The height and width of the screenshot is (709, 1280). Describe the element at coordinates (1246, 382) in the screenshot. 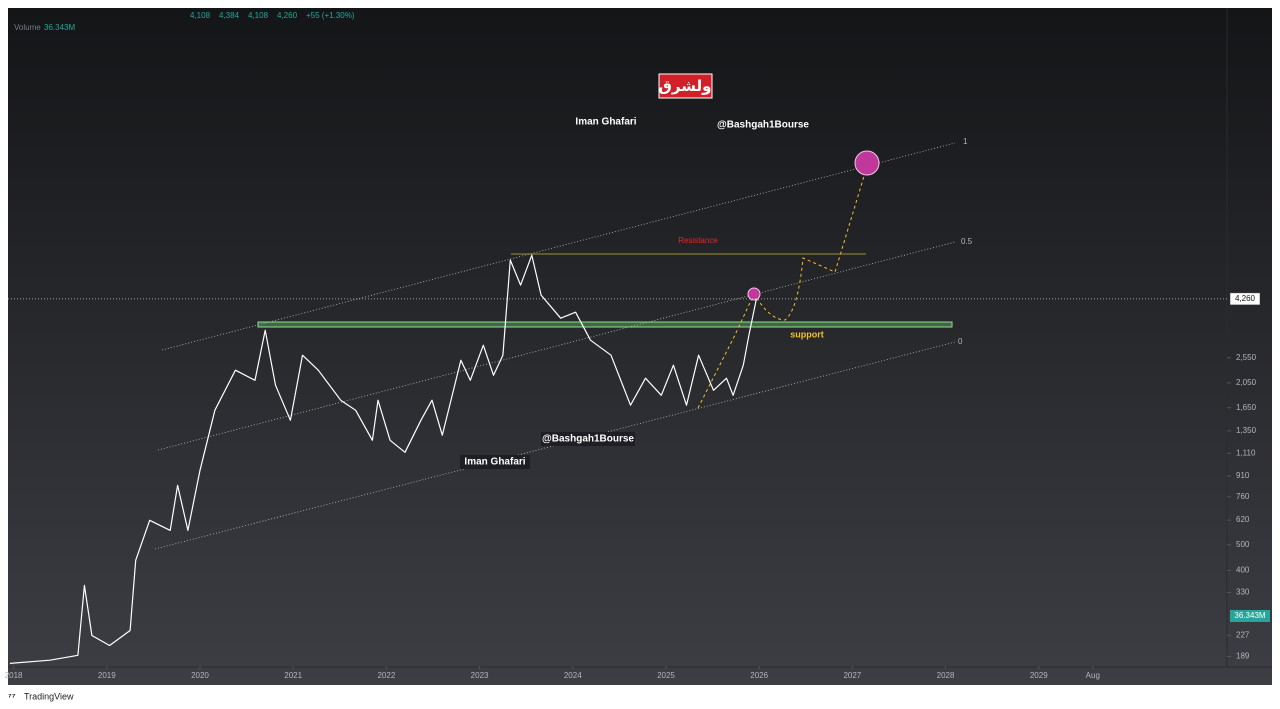

I see `y-tick-label: 2,050` at that location.